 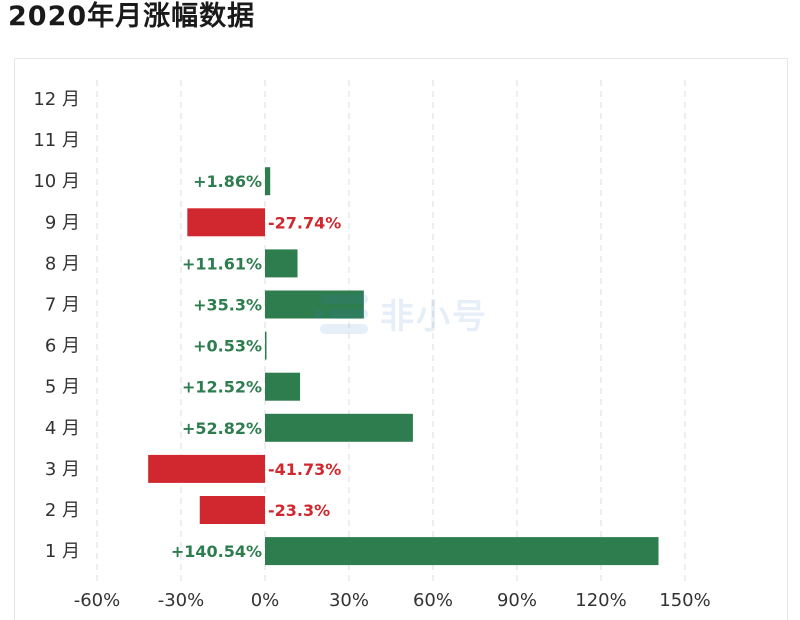 I want to click on data-label: +1.86%, so click(x=227, y=181).